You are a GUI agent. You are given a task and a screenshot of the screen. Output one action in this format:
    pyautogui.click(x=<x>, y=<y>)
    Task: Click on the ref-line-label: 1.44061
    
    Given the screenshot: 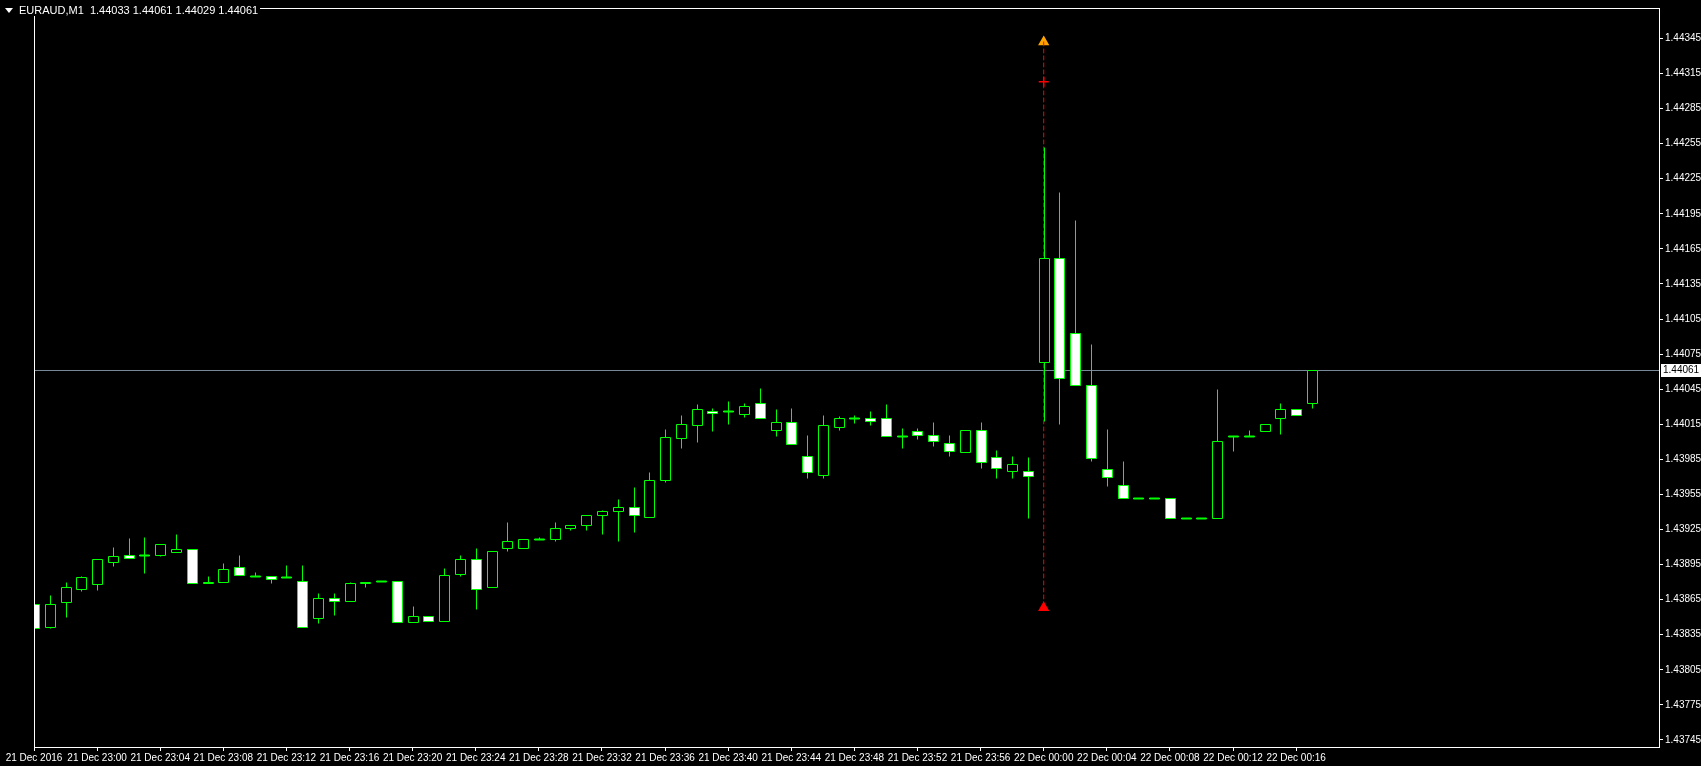 What is the action you would take?
    pyautogui.click(x=1681, y=370)
    